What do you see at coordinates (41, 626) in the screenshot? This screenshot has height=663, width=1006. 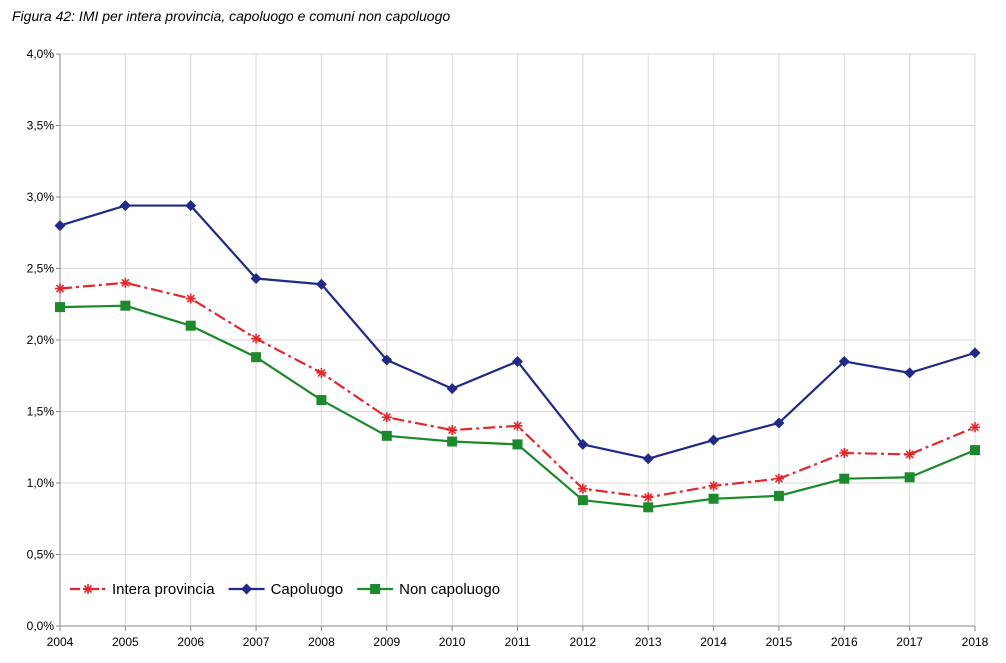 I see `y-tick-label: 0,0%` at bounding box center [41, 626].